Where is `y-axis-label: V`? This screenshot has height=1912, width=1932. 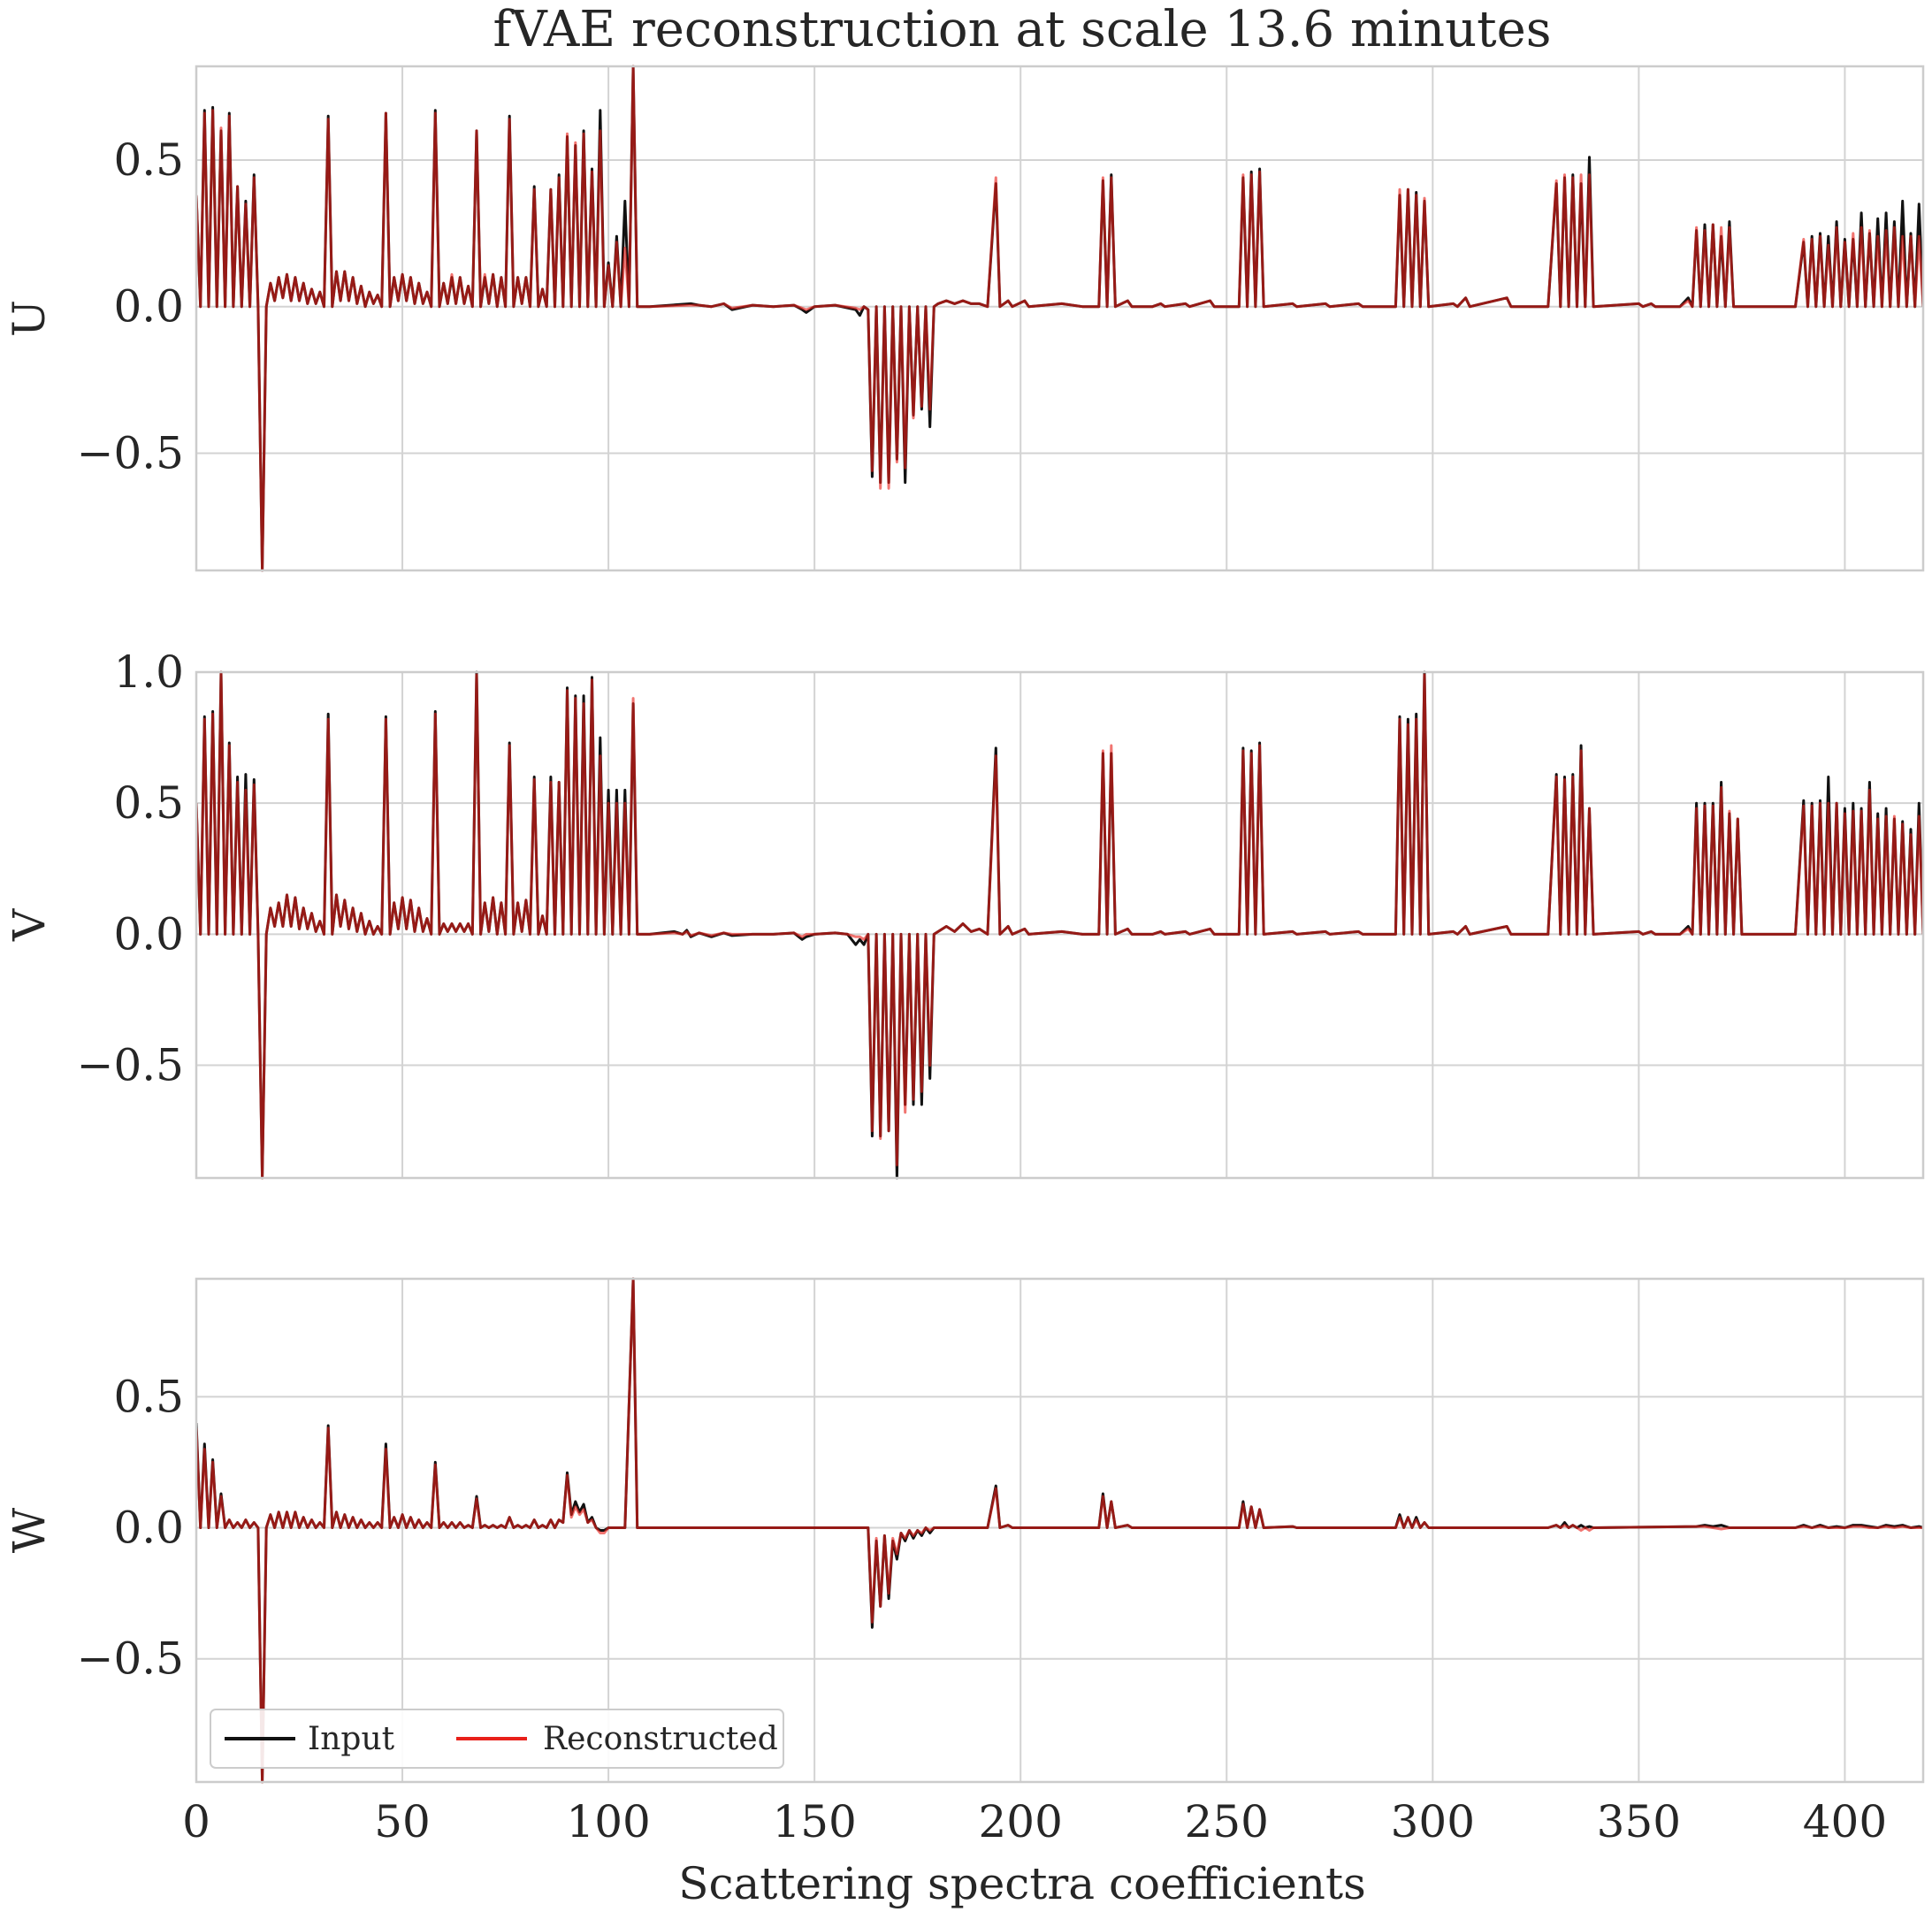
y-axis-label: V is located at coordinates (29, 925).